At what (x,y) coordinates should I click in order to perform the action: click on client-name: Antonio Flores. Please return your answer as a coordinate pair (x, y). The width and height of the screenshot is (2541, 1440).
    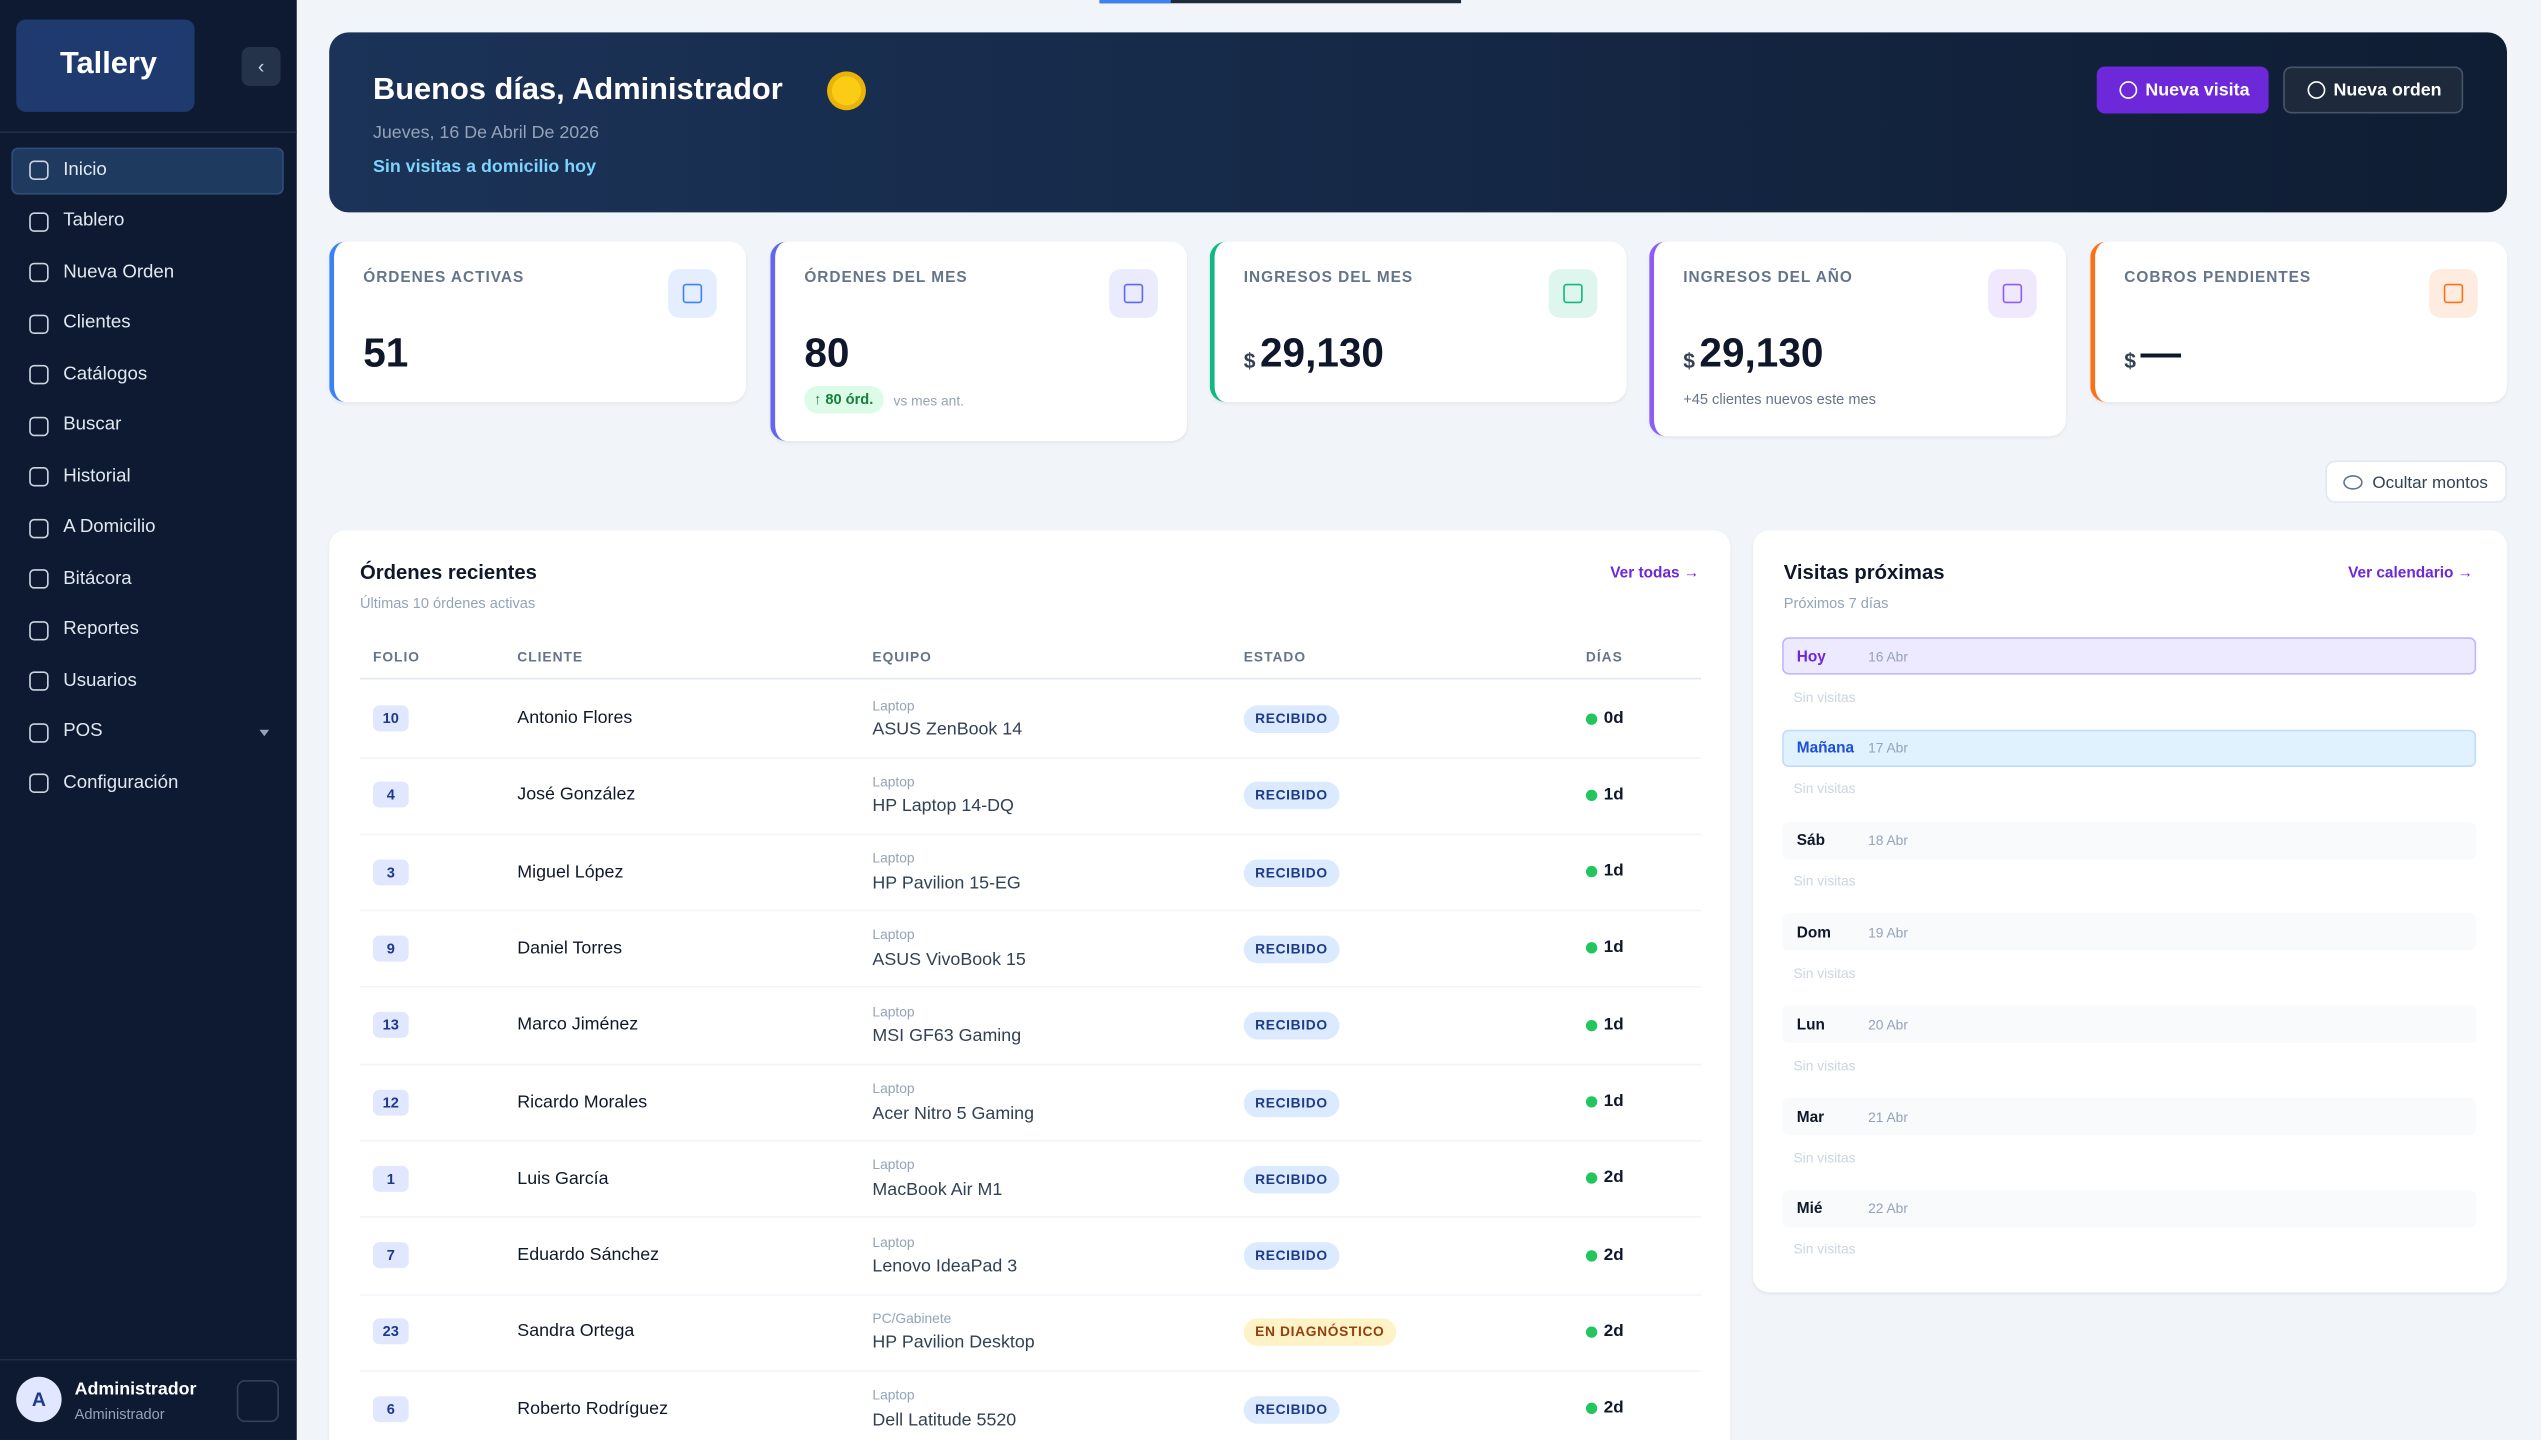
    Looking at the image, I should click on (575, 718).